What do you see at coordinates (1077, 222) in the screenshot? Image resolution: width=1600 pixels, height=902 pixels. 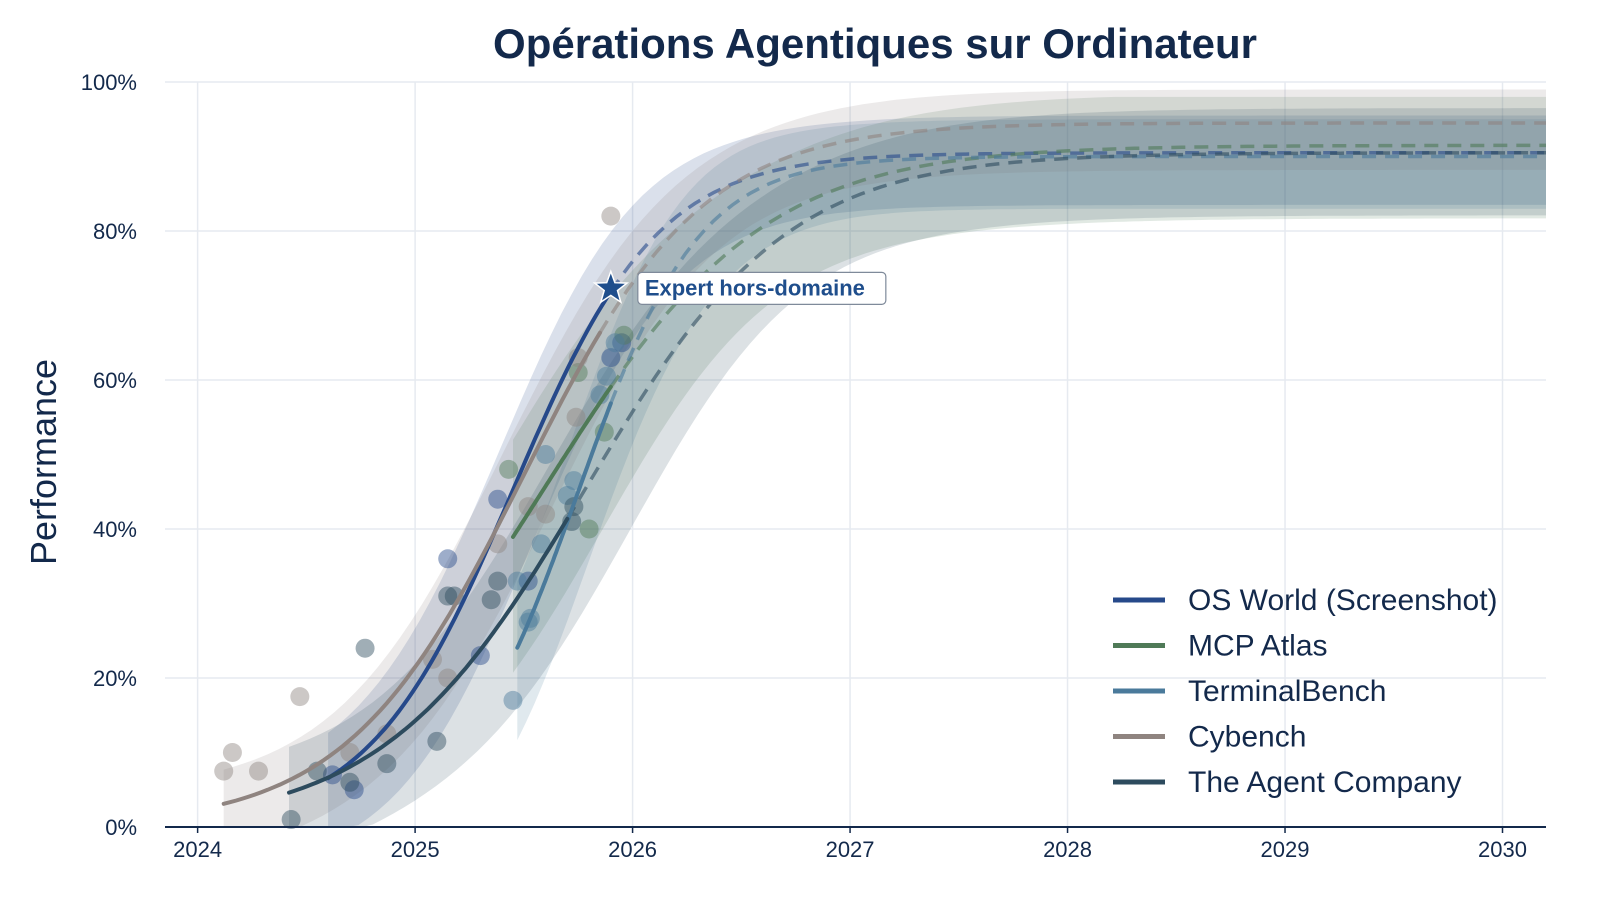 I see `projection-line-os-world-screenshot` at bounding box center [1077, 222].